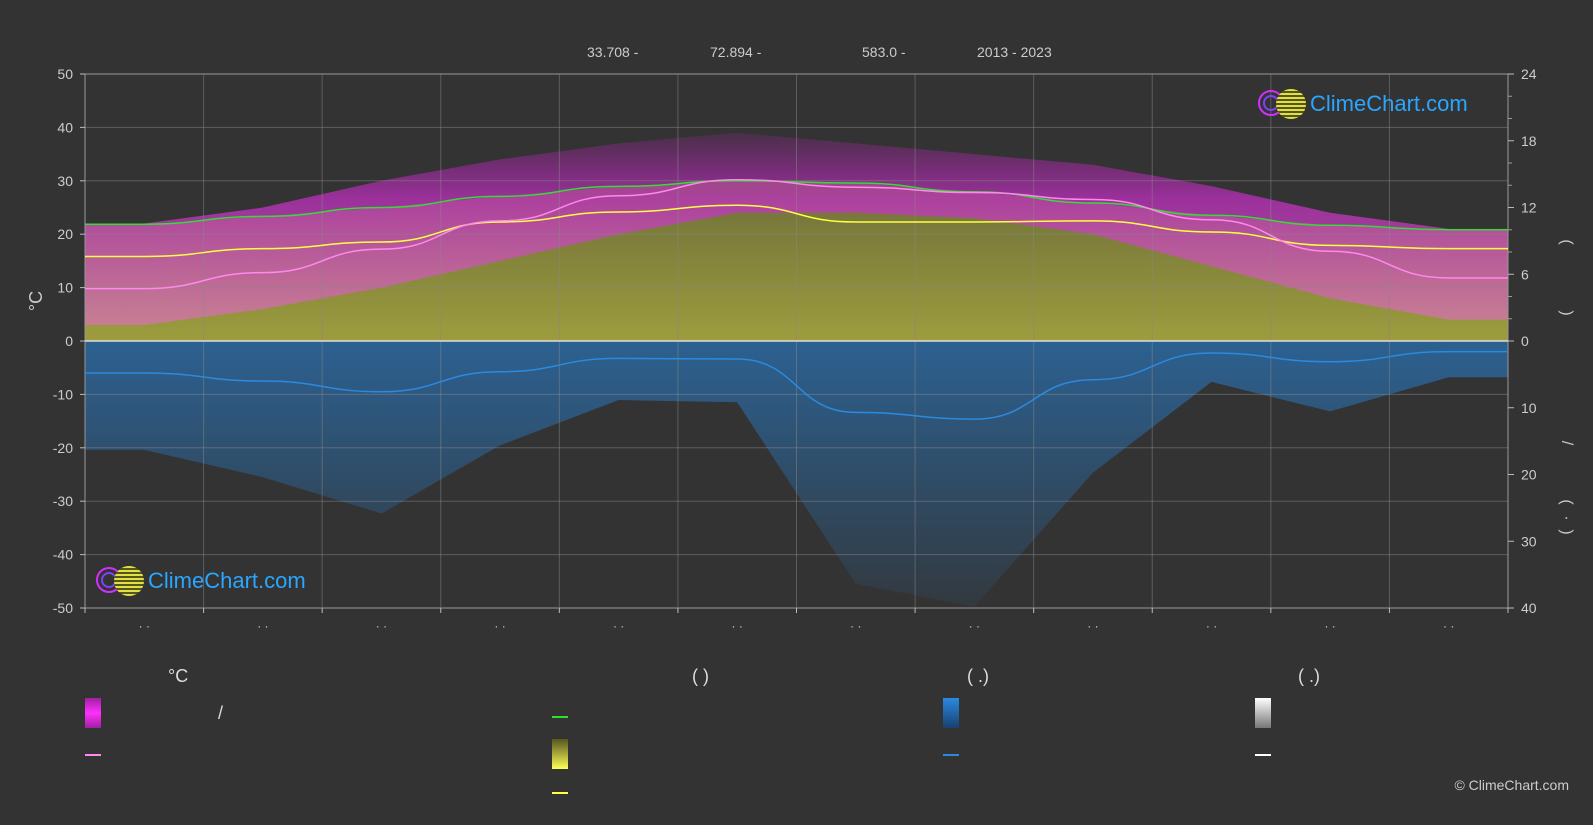 The height and width of the screenshot is (825, 1593). I want to click on logo-bottom: ClimeChart.com, so click(201, 581).